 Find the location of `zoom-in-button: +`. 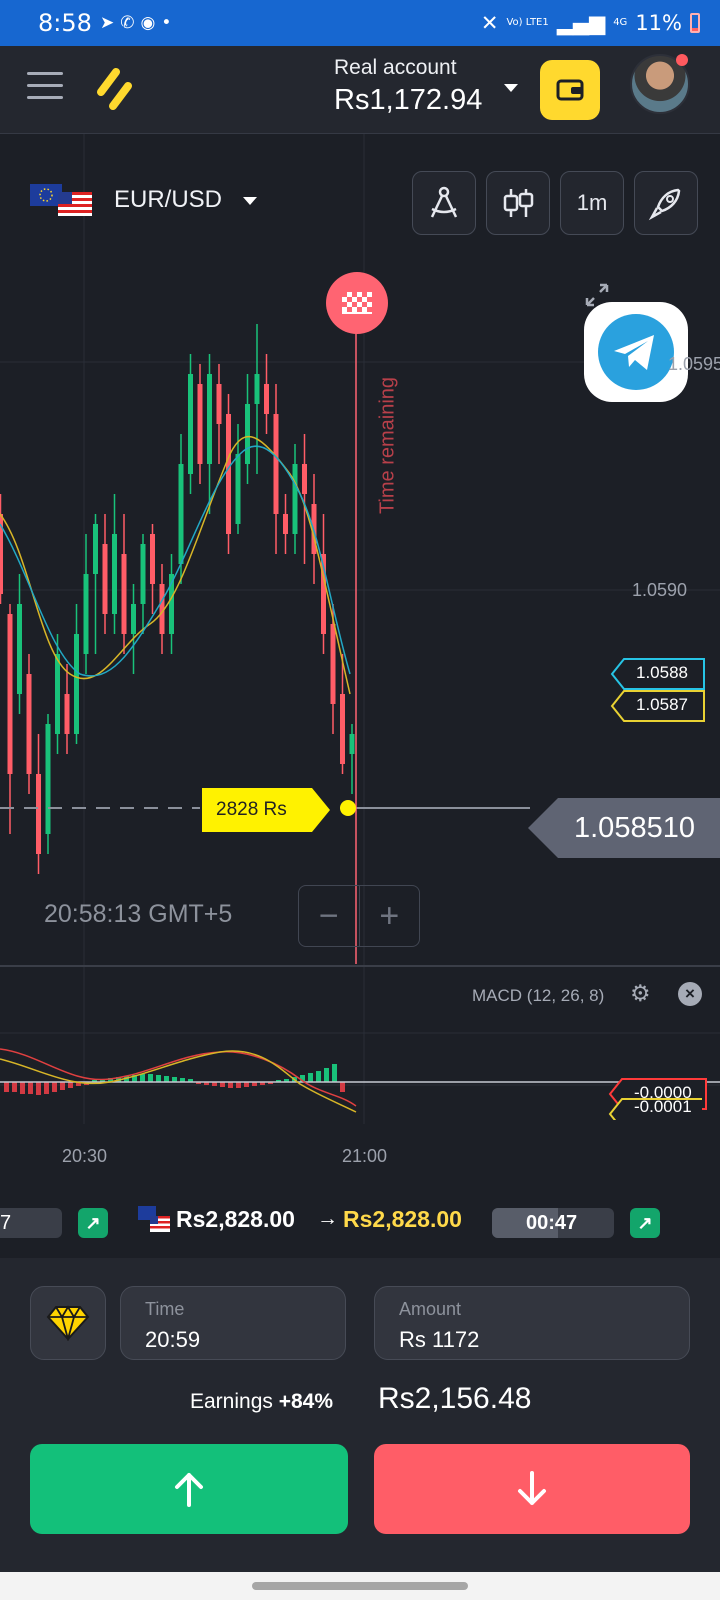

zoom-in-button: + is located at coordinates (389, 915).